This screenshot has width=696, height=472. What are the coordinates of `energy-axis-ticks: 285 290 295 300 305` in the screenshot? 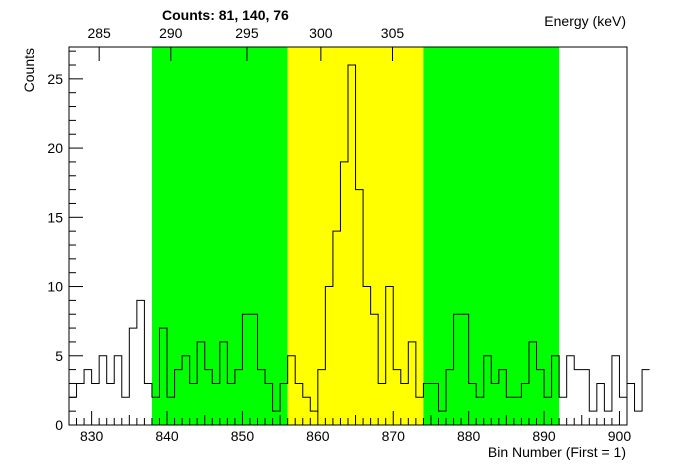 It's located at (245, 43).